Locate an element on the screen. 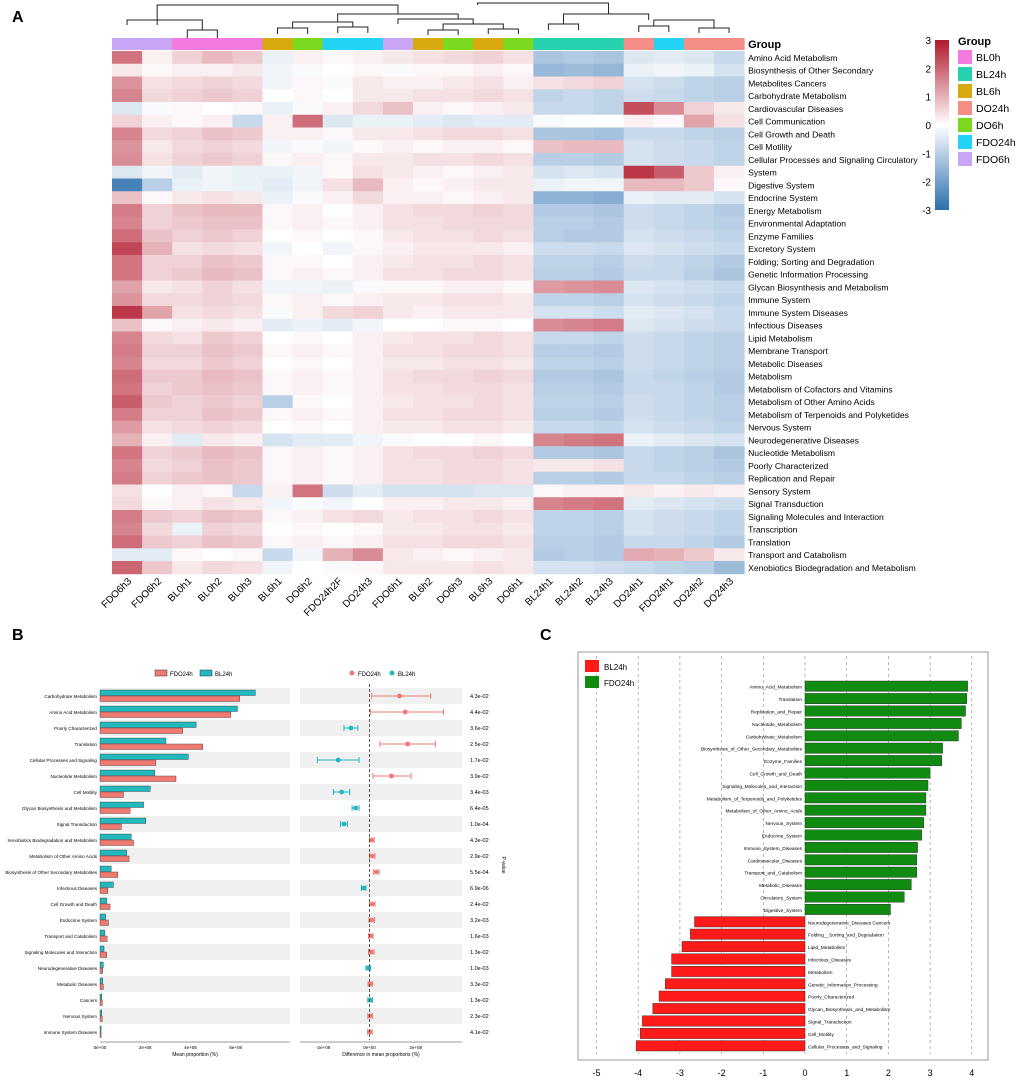 The width and height of the screenshot is (1020, 1084). p-value-label: 2.5e-02 is located at coordinates (479, 745).